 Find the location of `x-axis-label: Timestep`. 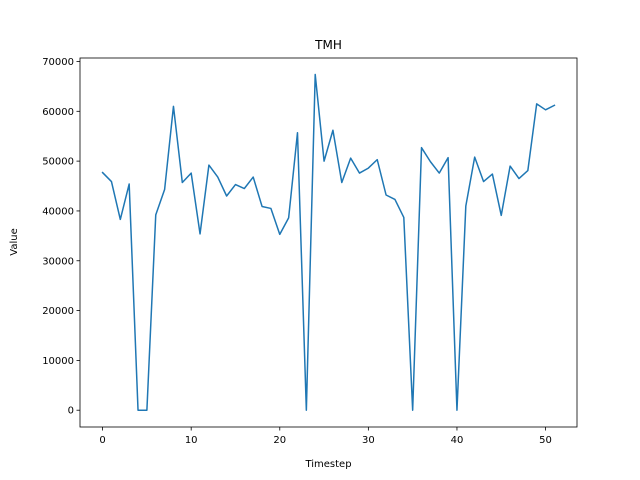

x-axis-label: Timestep is located at coordinates (327, 464).